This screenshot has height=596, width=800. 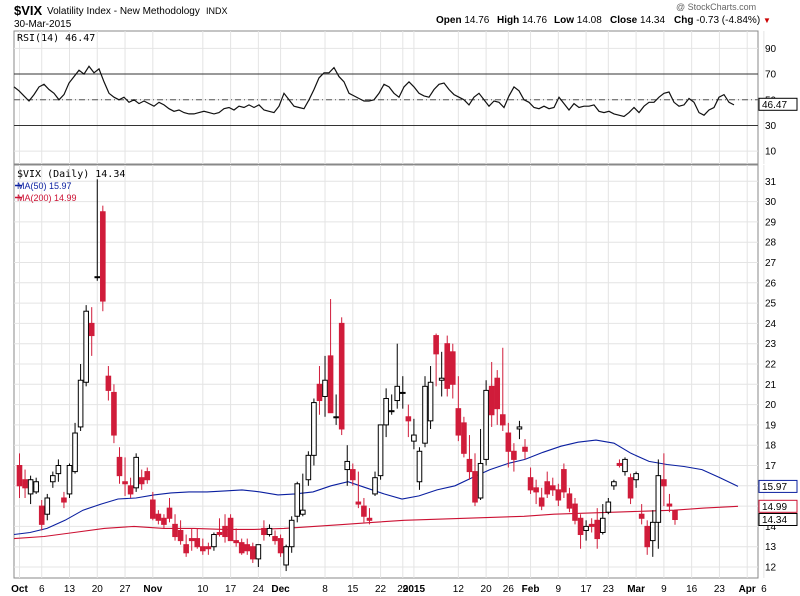 What do you see at coordinates (684, 20) in the screenshot?
I see `change-label: Chg` at bounding box center [684, 20].